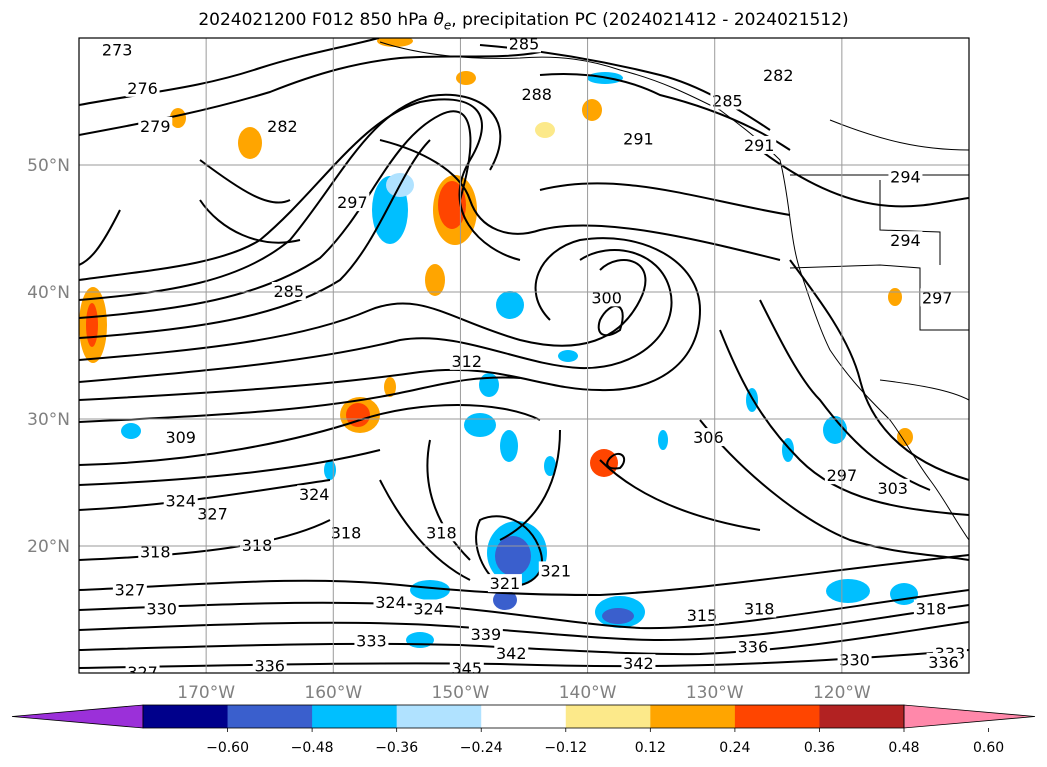 Image resolution: width=1047 pixels, height=767 pixels. Describe the element at coordinates (333, 693) in the screenshot. I see `x-tick-label: 160°W` at that location.